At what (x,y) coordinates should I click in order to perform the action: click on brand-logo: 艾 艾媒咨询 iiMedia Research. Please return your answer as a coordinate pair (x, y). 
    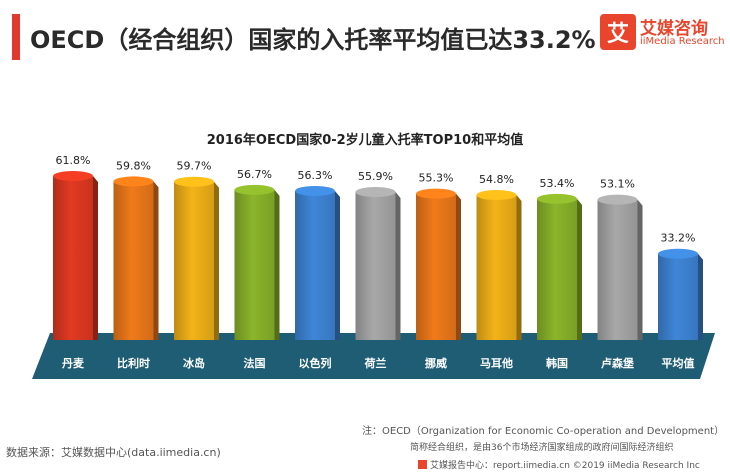
    Looking at the image, I should click on (662, 36).